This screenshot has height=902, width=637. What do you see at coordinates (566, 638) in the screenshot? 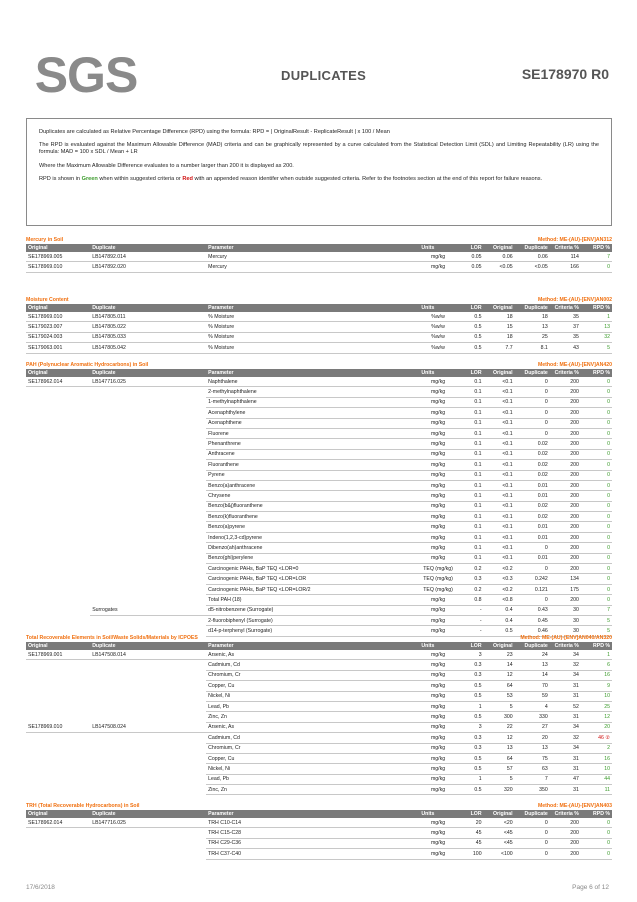
I see `section-method: Method: ME-(AU)-[ENV]AN040/AN320` at bounding box center [566, 638].